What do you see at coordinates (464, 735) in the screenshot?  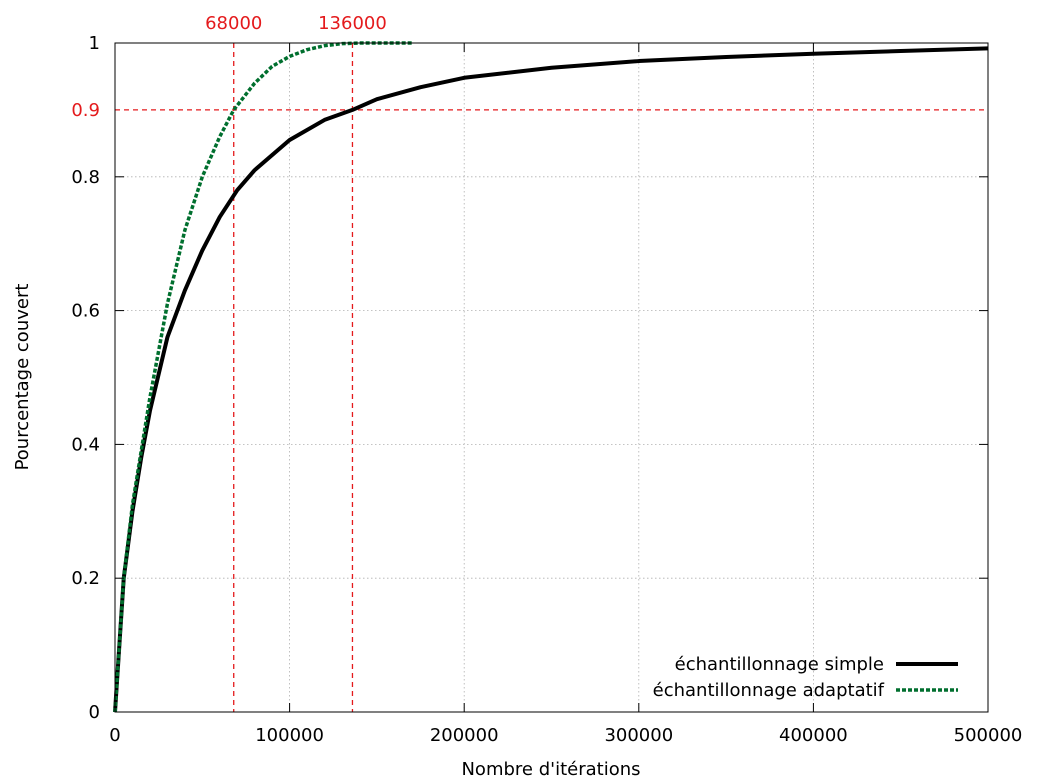 I see `x-tick-label: 200000` at bounding box center [464, 735].